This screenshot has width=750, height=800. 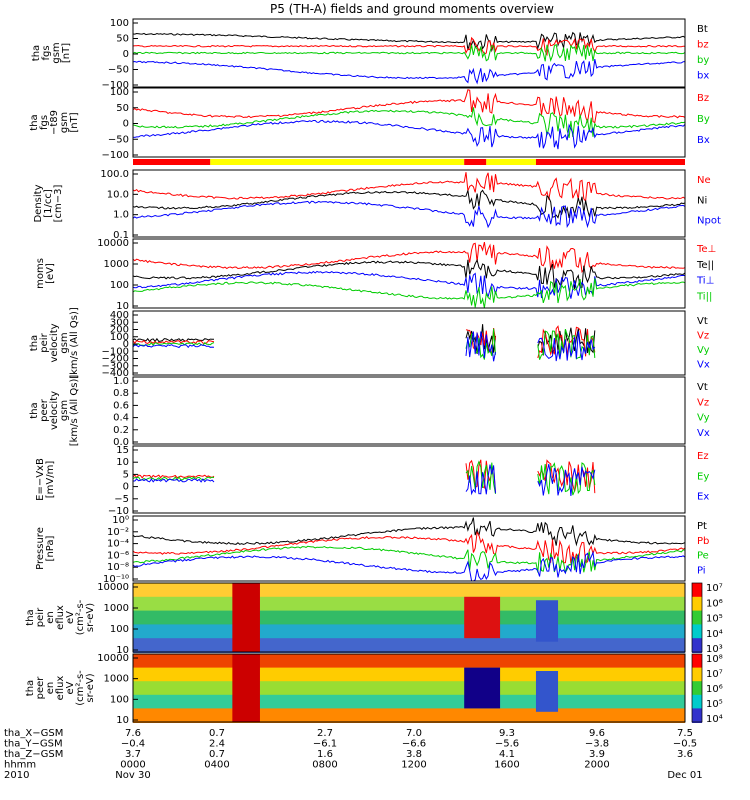 I want to click on y-axis-label-line: [1/cc], so click(x=48, y=203).